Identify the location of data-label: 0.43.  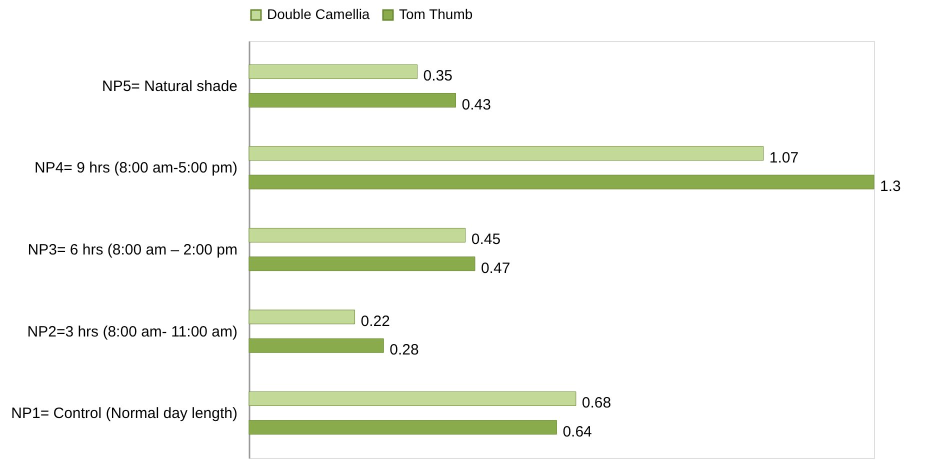
(476, 105).